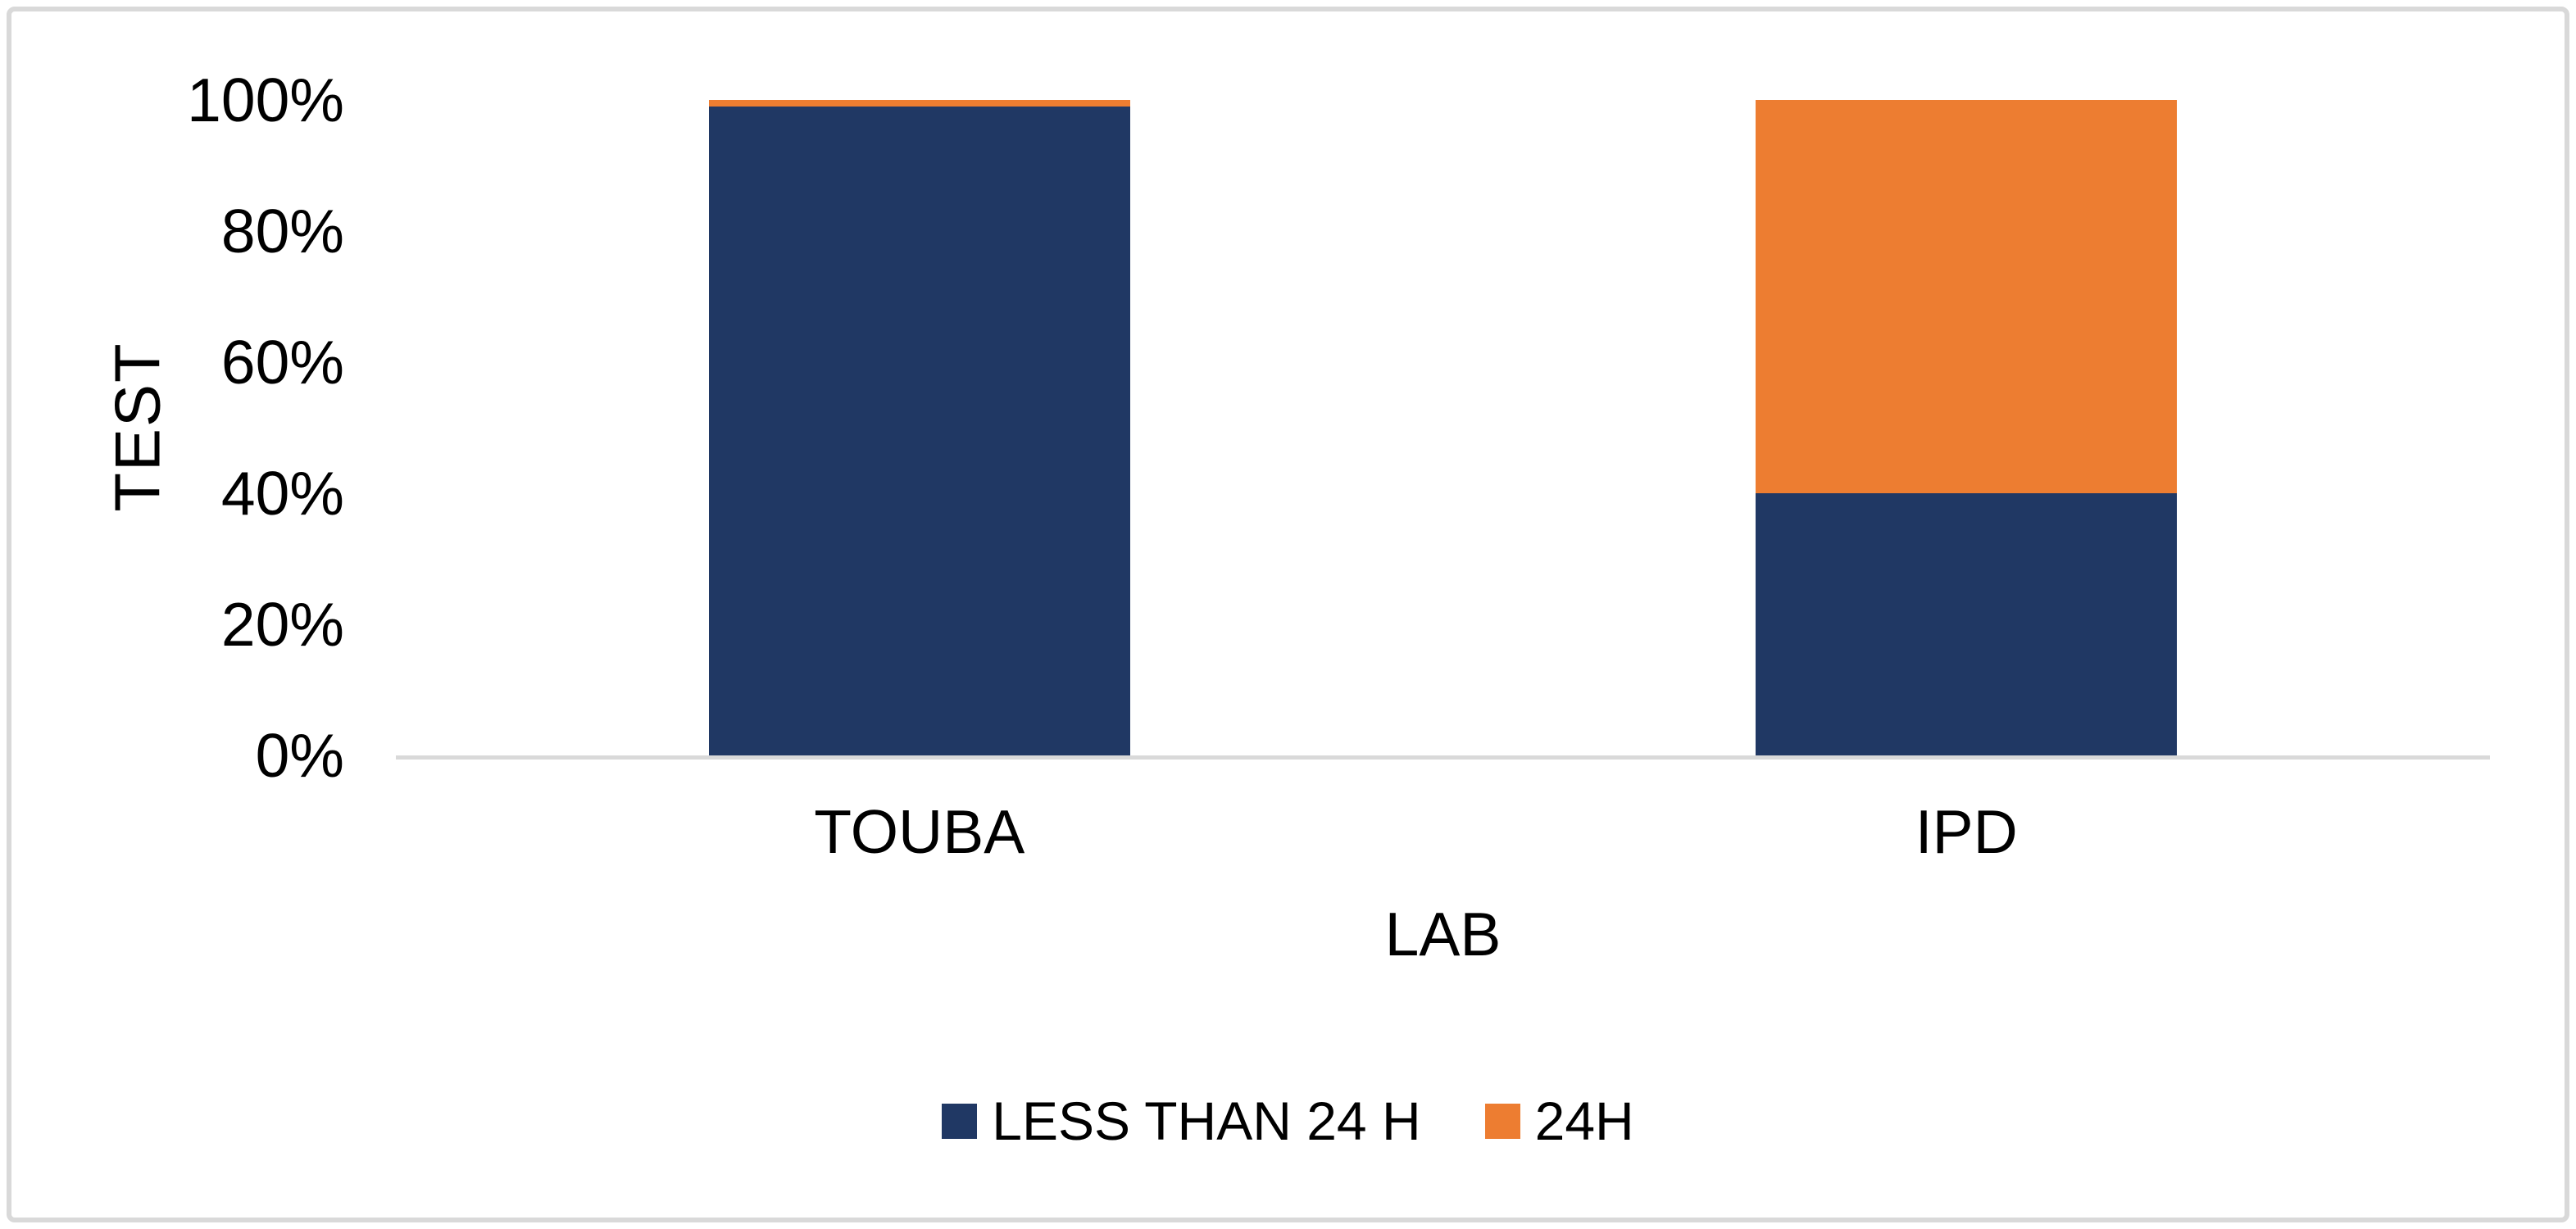 The height and width of the screenshot is (1229, 2576). I want to click on legend-label: 24H, so click(1584, 1121).